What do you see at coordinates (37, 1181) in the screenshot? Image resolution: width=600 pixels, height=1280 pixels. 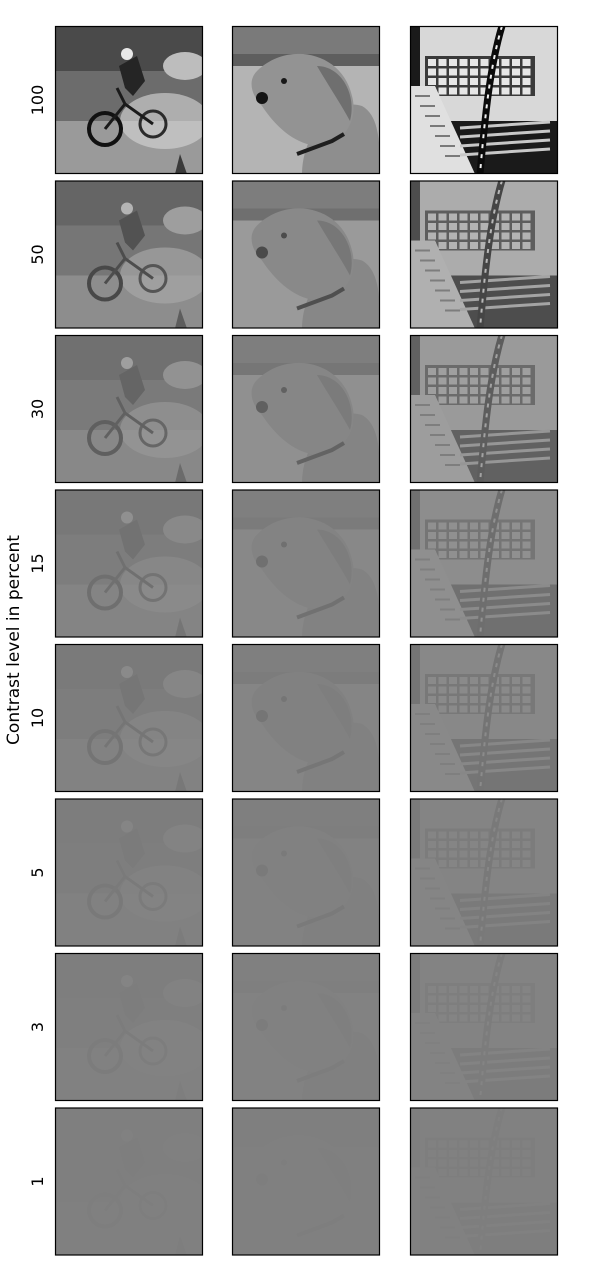 I see `row-label-1: 1` at bounding box center [37, 1181].